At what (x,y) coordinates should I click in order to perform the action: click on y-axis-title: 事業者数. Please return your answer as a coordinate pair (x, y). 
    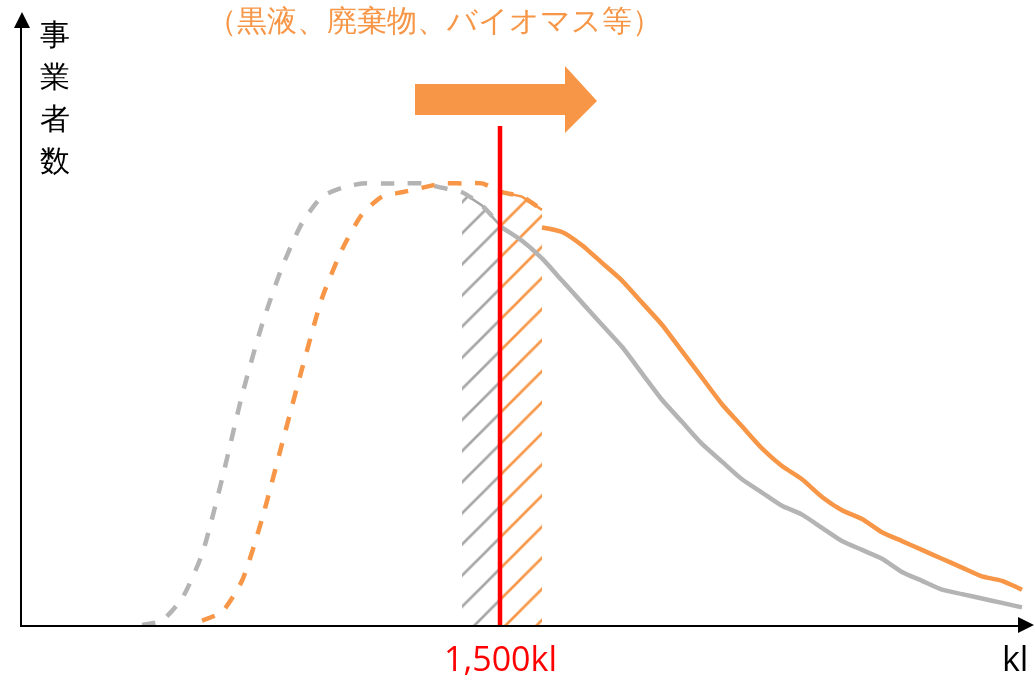
    Looking at the image, I should click on (55, 98).